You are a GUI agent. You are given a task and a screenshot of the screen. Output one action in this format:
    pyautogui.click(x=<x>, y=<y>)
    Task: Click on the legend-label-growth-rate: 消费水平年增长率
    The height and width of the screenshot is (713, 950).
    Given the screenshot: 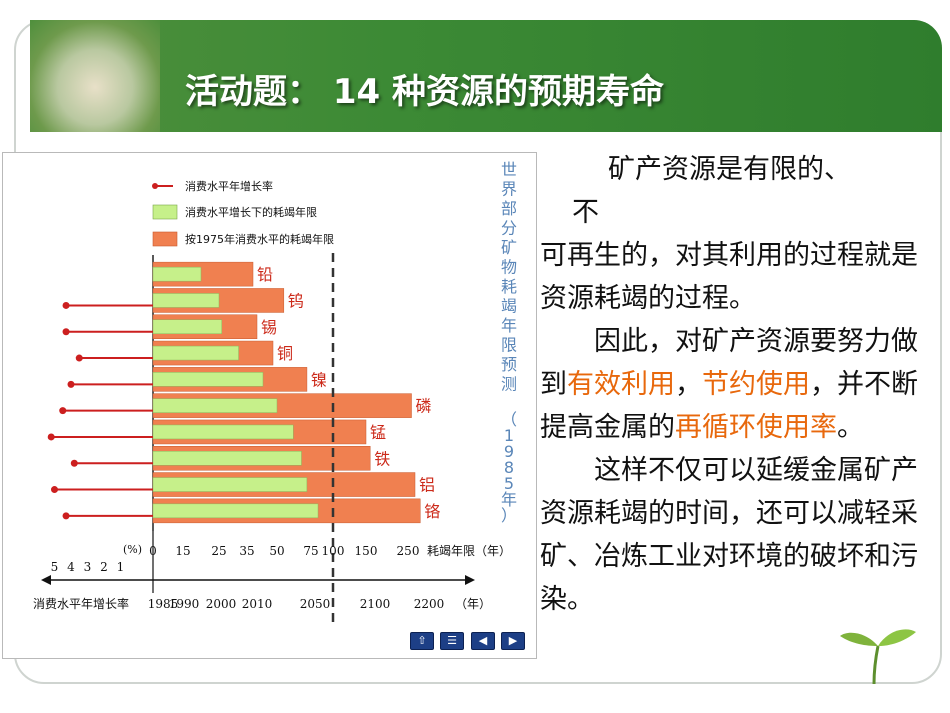 What is the action you would take?
    pyautogui.click(x=229, y=186)
    